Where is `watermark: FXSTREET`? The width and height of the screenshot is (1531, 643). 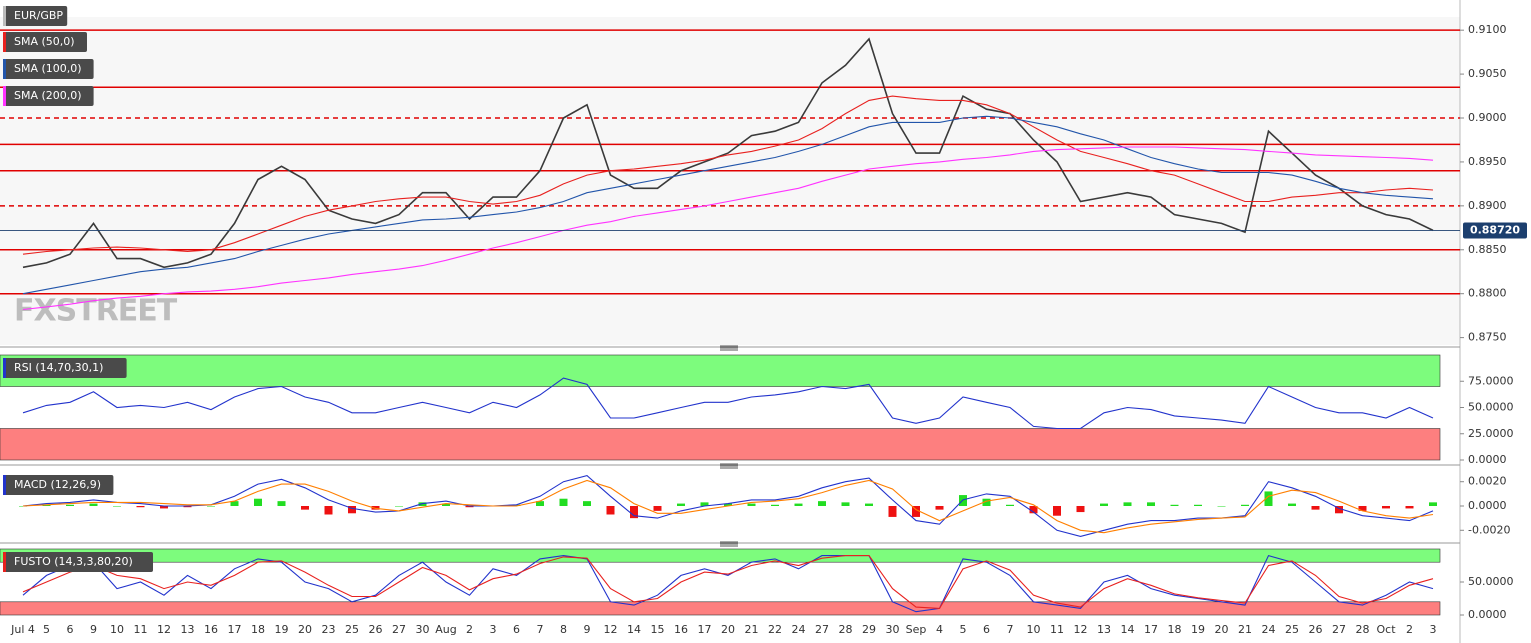
watermark: FXSTREET is located at coordinates (96, 311).